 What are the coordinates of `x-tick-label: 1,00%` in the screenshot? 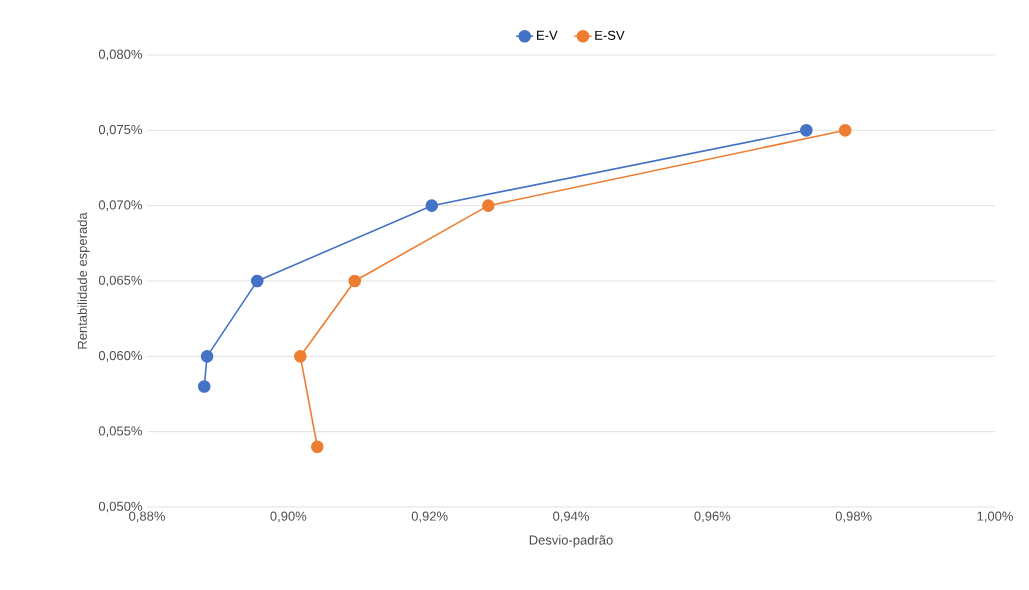 It's located at (995, 517).